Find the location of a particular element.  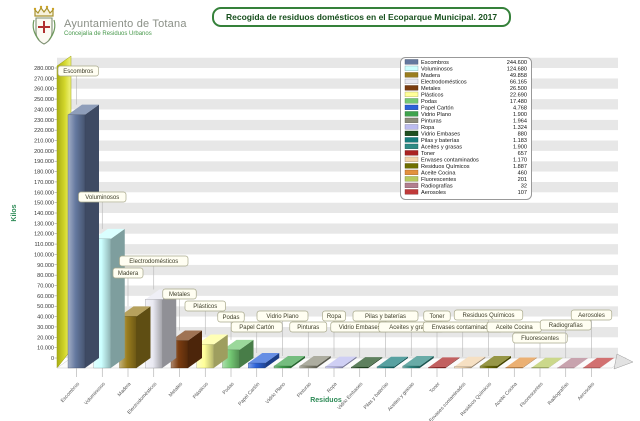

bar-callout-papel-carton: Papel Cartón is located at coordinates (256, 327).